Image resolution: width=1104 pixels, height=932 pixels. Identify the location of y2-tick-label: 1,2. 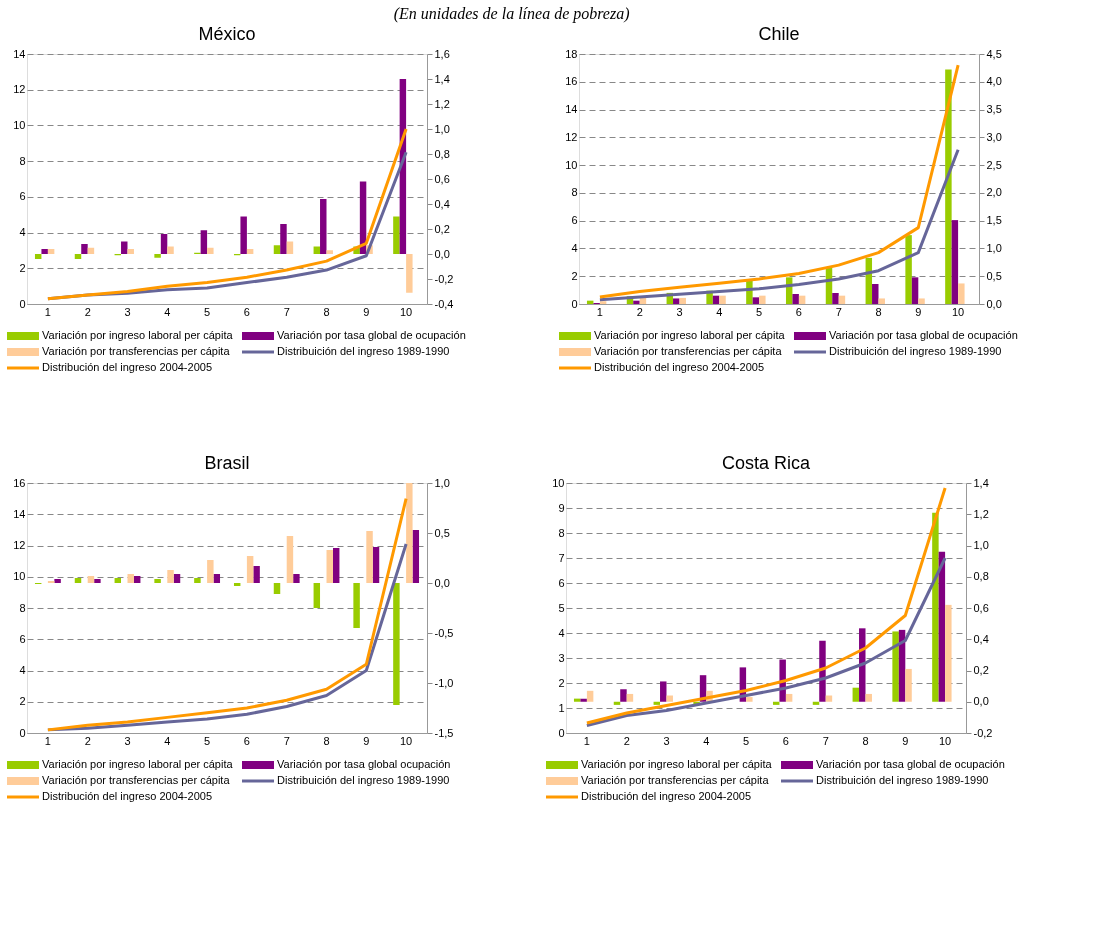
(981, 513).